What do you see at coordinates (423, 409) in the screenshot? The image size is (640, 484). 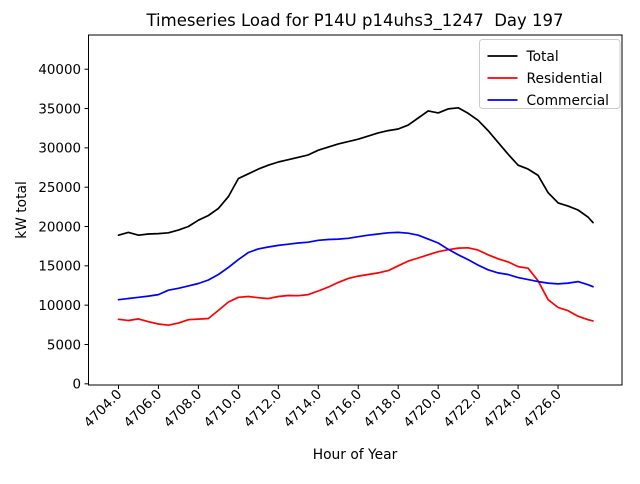 I see `x-tick-label-4720.0: 4720.0` at bounding box center [423, 409].